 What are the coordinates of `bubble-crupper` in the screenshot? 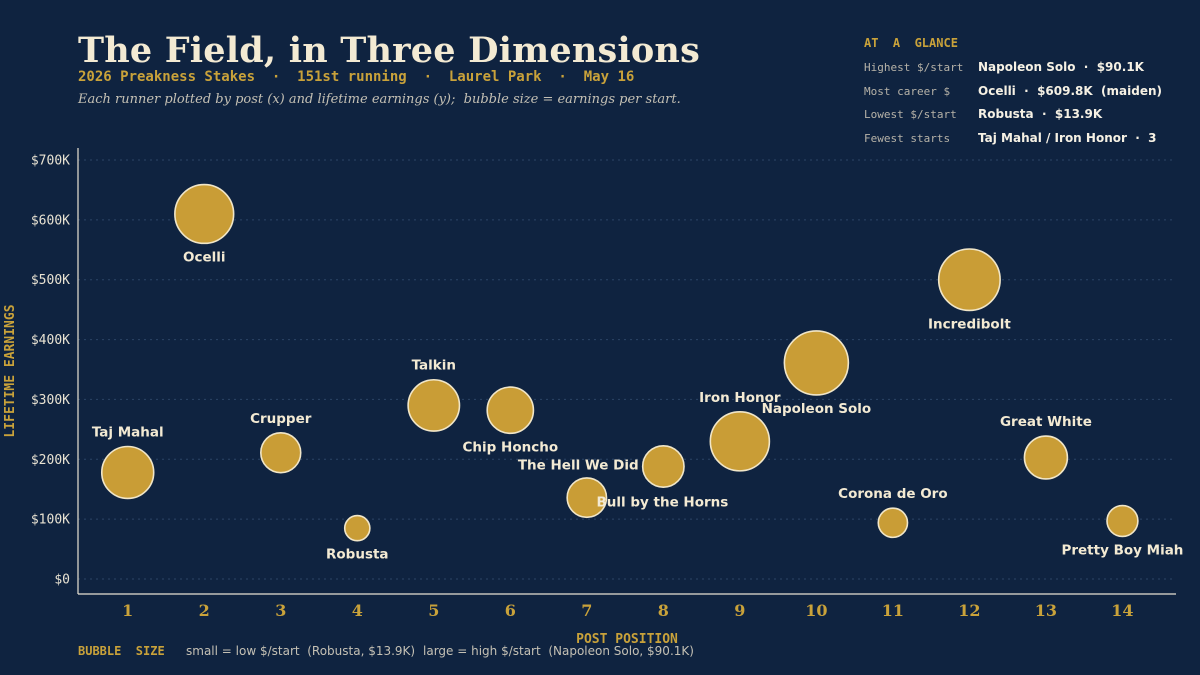 It's located at (281, 452).